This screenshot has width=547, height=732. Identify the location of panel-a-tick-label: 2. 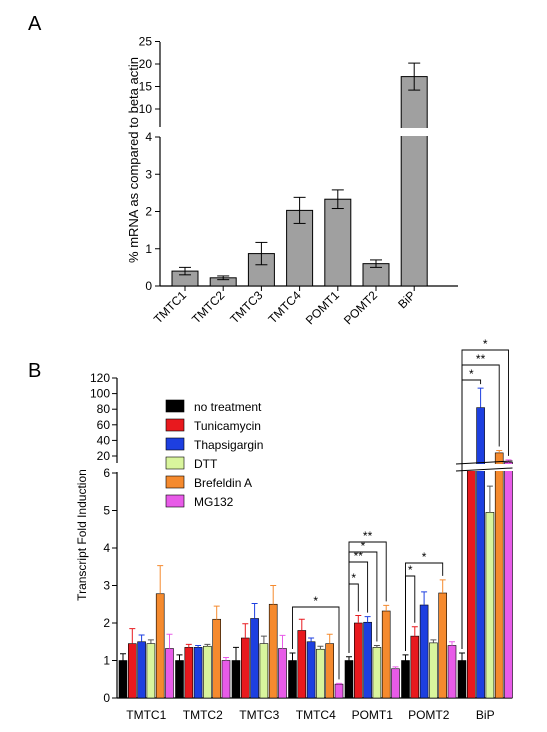
(148, 212).